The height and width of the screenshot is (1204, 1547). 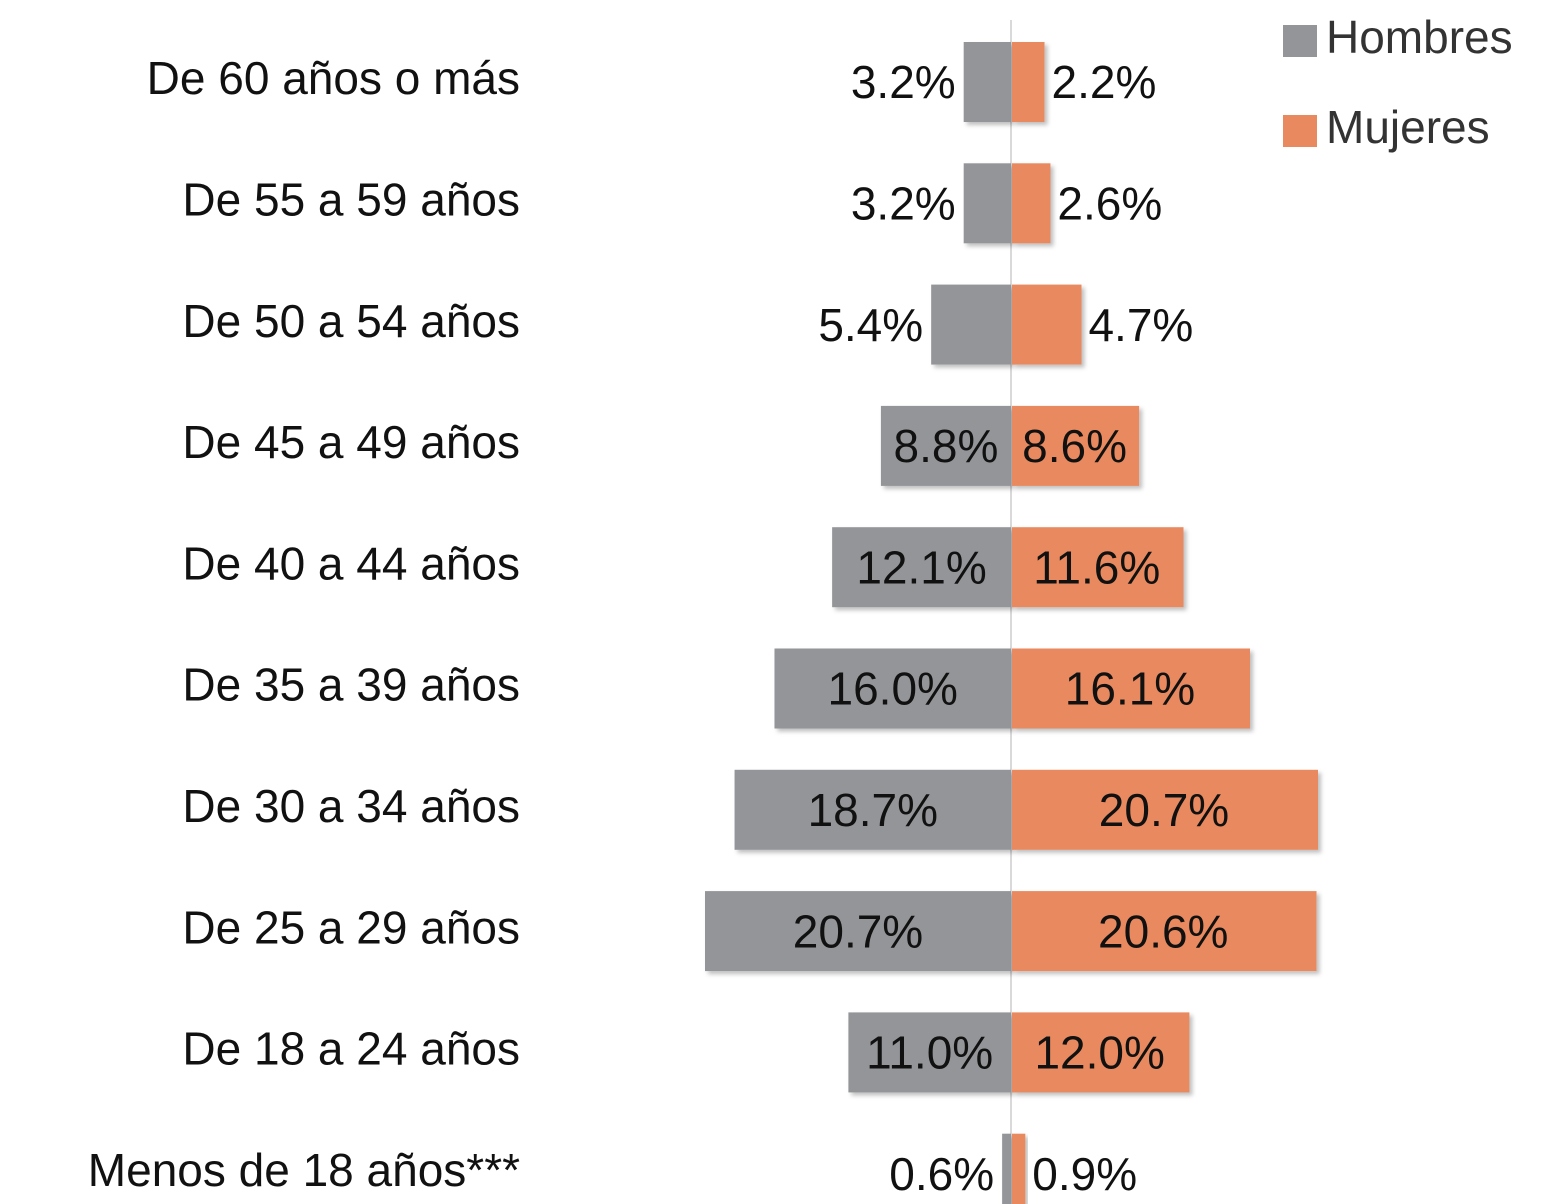 I want to click on category-label: De 35 a 39 años, so click(x=351, y=685).